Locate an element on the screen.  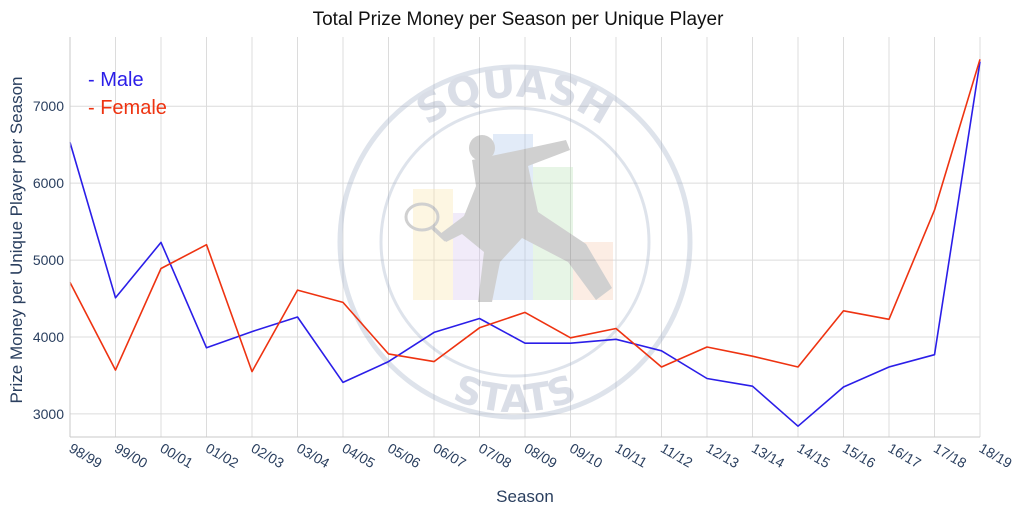
x-tick-label: 00/01 is located at coordinates (177, 455).